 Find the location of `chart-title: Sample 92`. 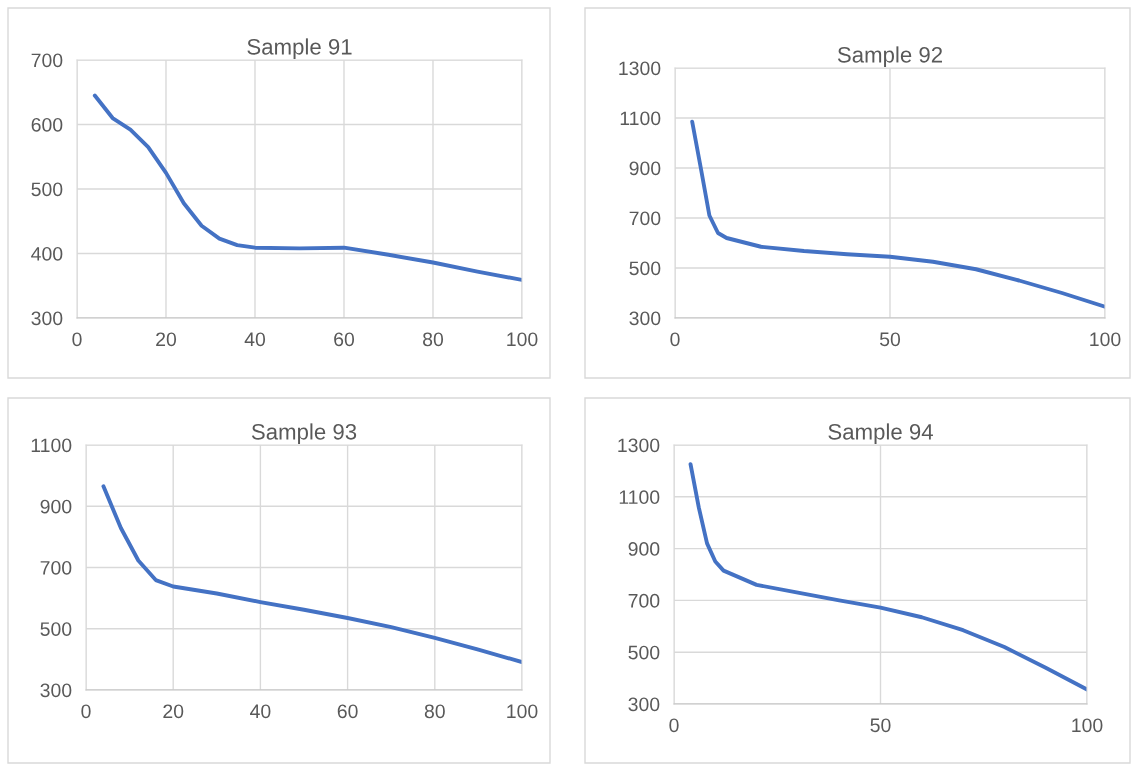

chart-title: Sample 92 is located at coordinates (890, 57).